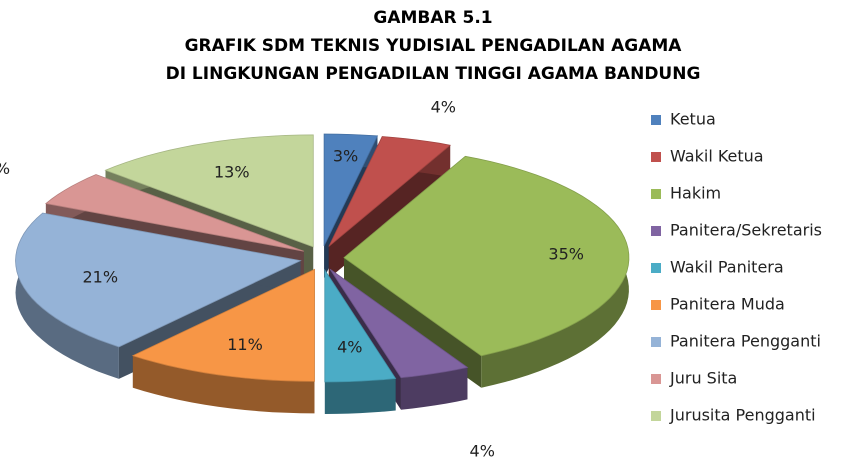 Image resolution: width=867 pixels, height=466 pixels. What do you see at coordinates (727, 304) in the screenshot?
I see `legend-label: Panitera Muda` at bounding box center [727, 304].